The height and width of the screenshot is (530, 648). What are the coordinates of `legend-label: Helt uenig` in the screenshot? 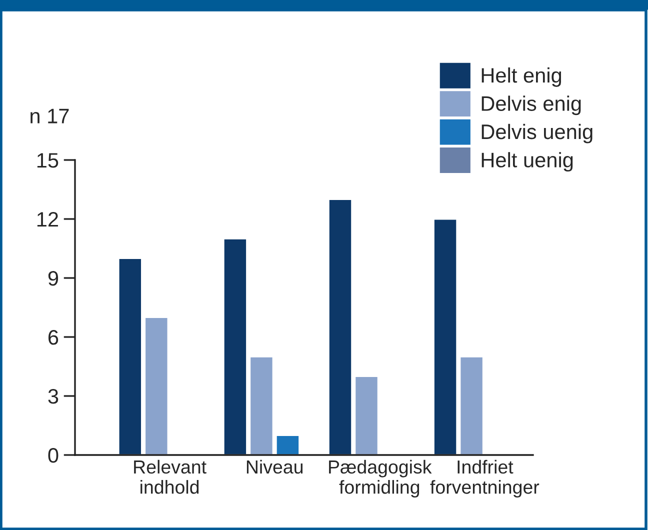 It's located at (527, 162).